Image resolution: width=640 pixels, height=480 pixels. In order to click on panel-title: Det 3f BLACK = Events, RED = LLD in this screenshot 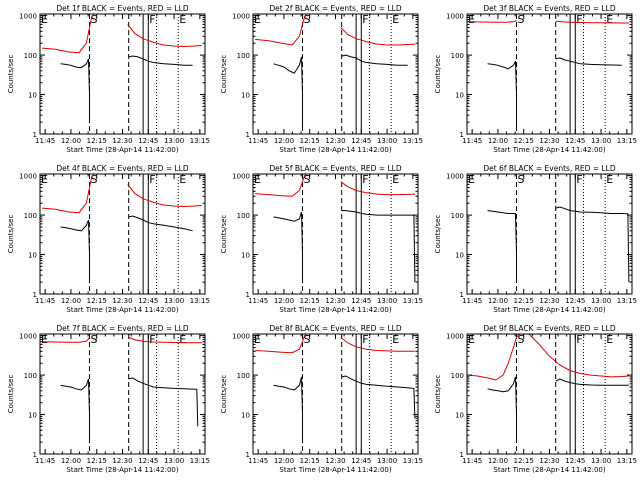, I will do `click(549, 8)`.